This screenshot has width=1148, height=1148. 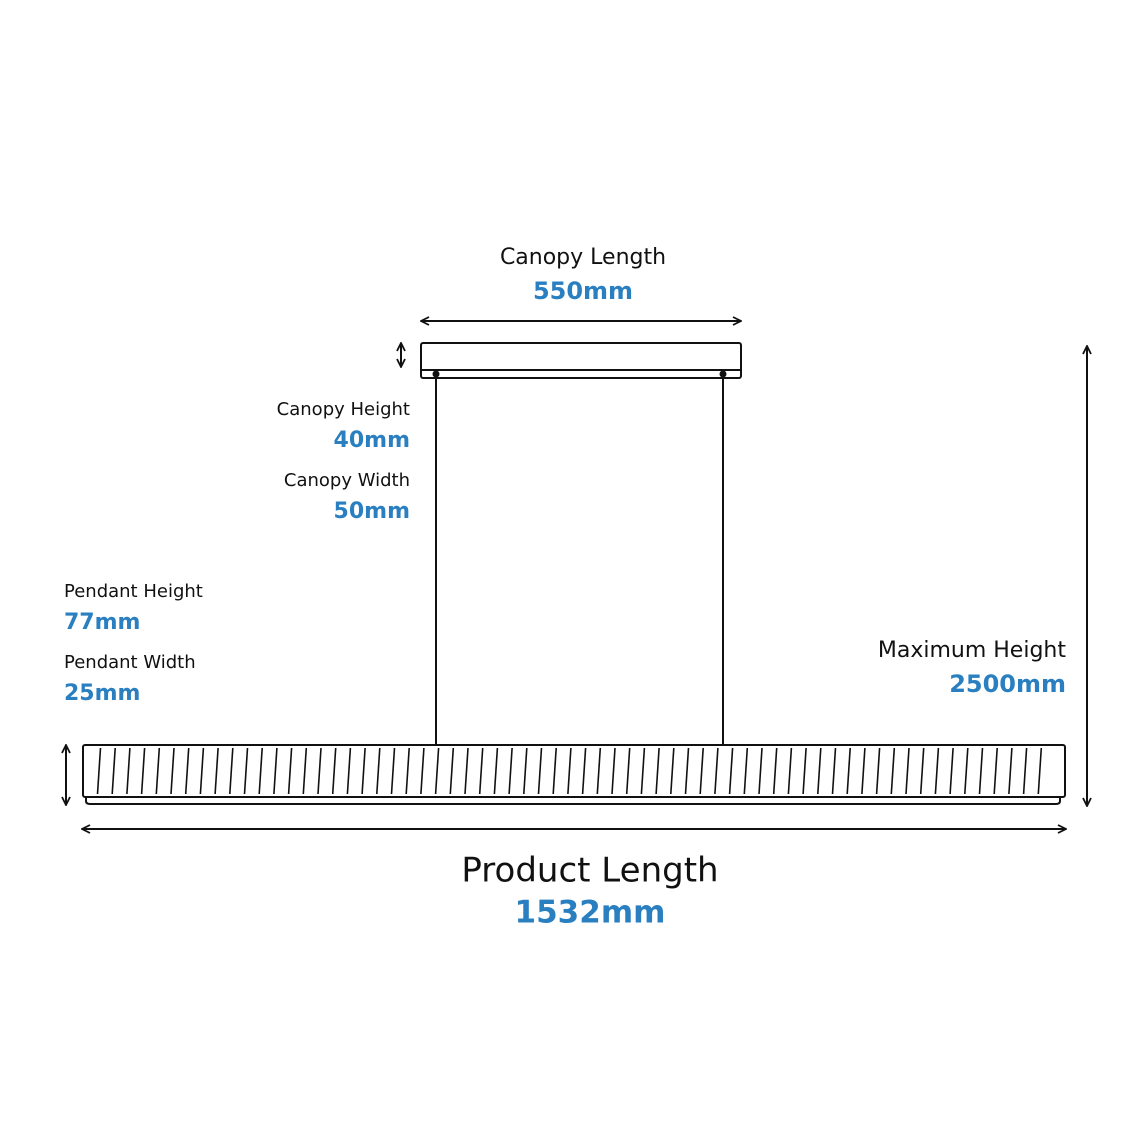 What do you see at coordinates (102, 622) in the screenshot?
I see `value: 77mm` at bounding box center [102, 622].